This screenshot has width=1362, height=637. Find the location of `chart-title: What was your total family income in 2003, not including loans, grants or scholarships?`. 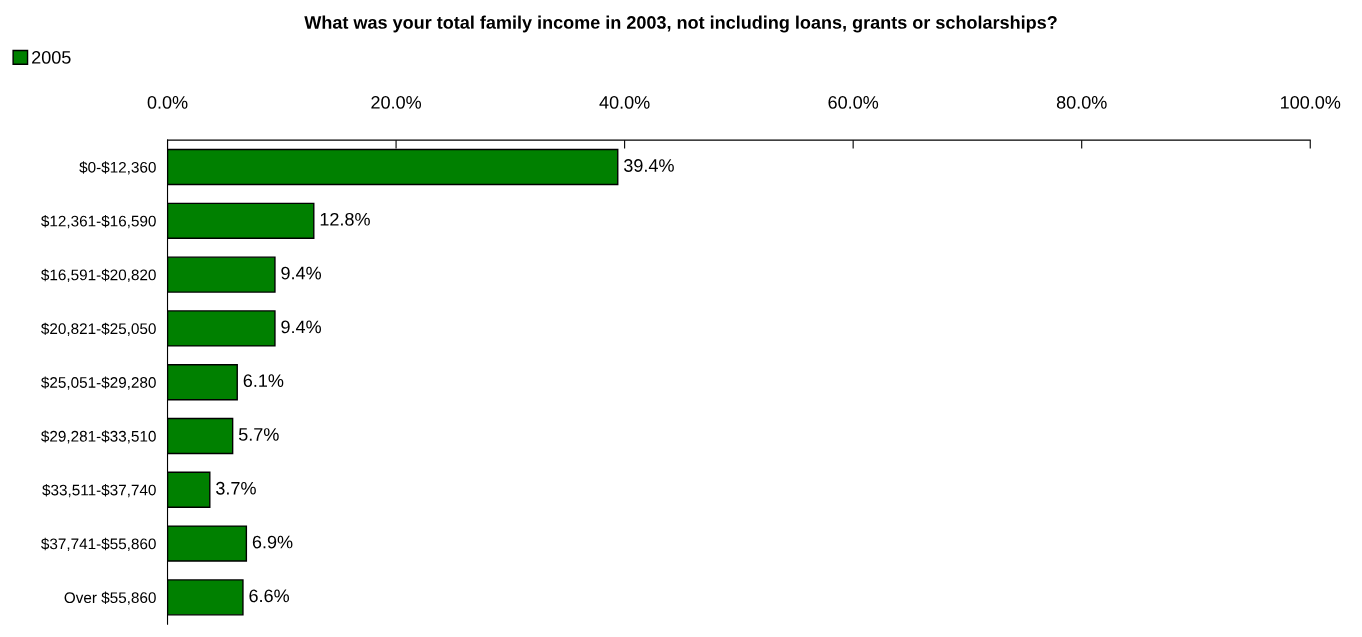

chart-title: What was your total family income in 2003, not including loans, grants or scholarships? is located at coordinates (680, 24).